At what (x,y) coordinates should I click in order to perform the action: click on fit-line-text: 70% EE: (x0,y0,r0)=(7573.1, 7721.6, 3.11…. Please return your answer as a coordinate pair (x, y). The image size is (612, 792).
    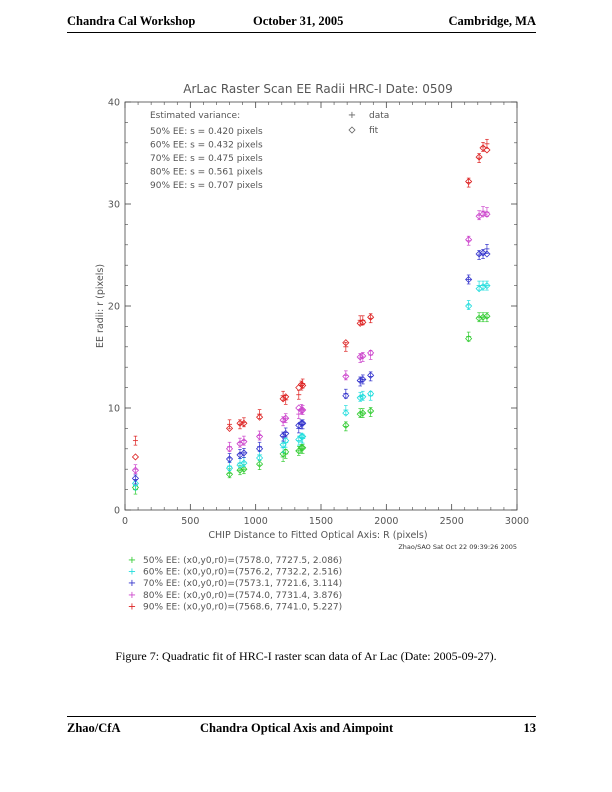
    Looking at the image, I should click on (242, 584).